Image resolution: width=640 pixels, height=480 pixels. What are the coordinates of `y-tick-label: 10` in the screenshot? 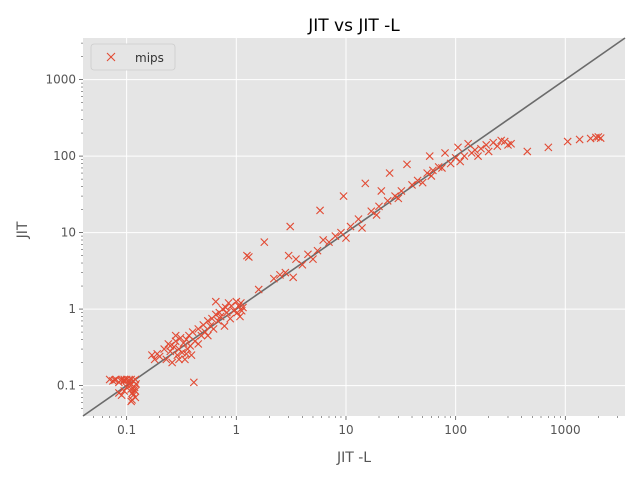 It's located at (68, 233).